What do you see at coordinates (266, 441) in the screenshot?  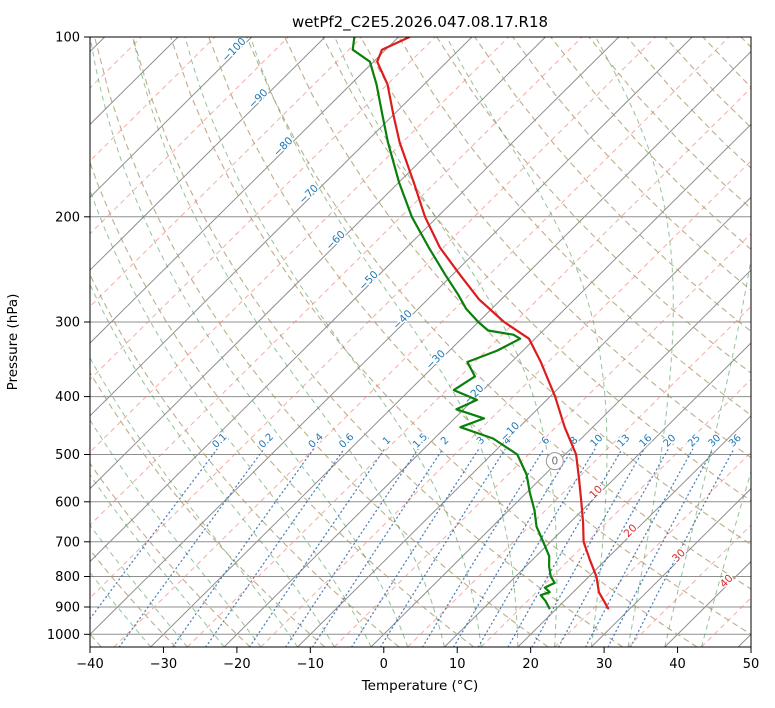 I see `mixing-ratio-label: 0.2` at bounding box center [266, 441].